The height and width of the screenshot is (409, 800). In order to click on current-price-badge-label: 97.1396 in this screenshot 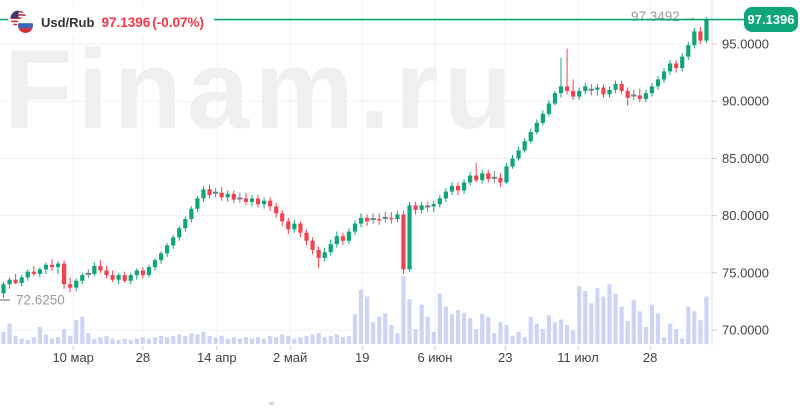, I will do `click(771, 19)`.